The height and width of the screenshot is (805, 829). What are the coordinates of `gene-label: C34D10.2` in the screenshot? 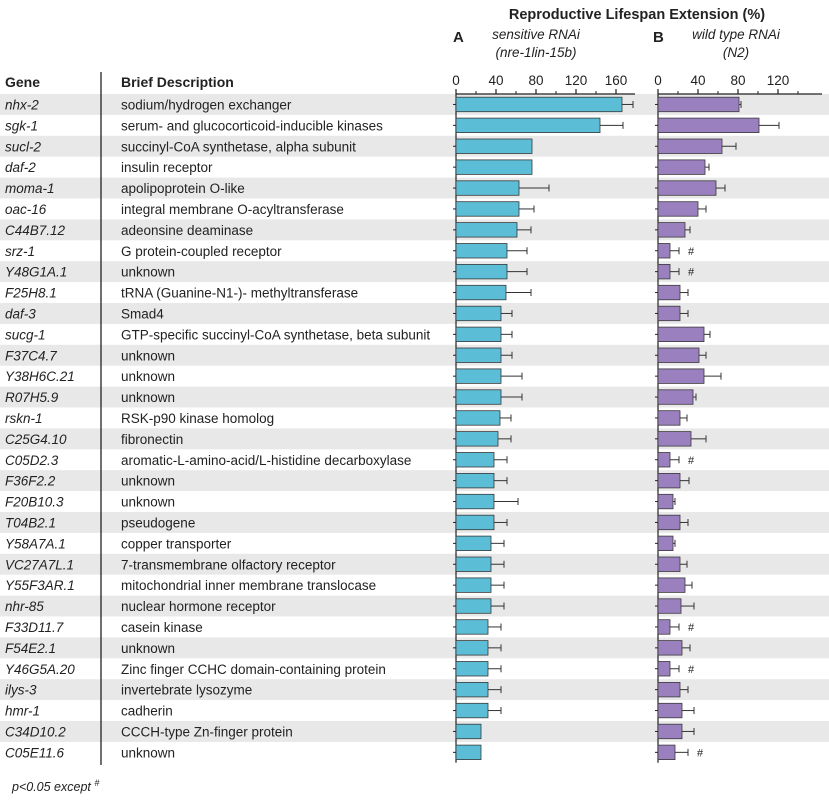 It's located at (35, 731).